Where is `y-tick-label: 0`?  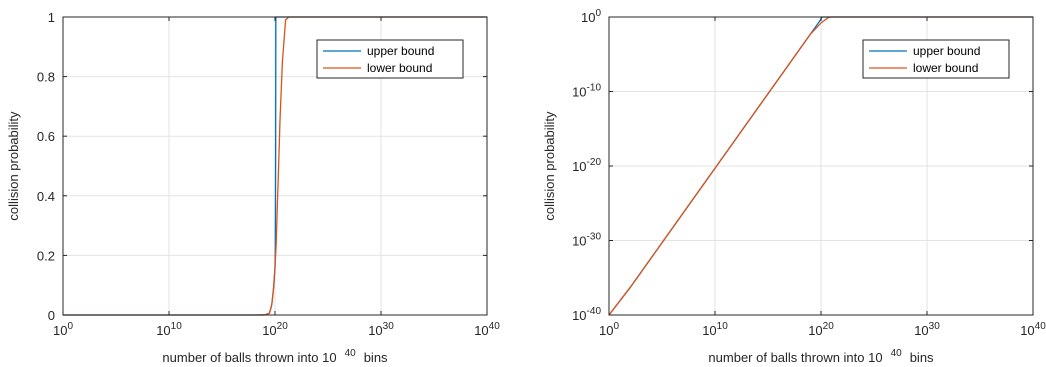
y-tick-label: 0 is located at coordinates (51, 315).